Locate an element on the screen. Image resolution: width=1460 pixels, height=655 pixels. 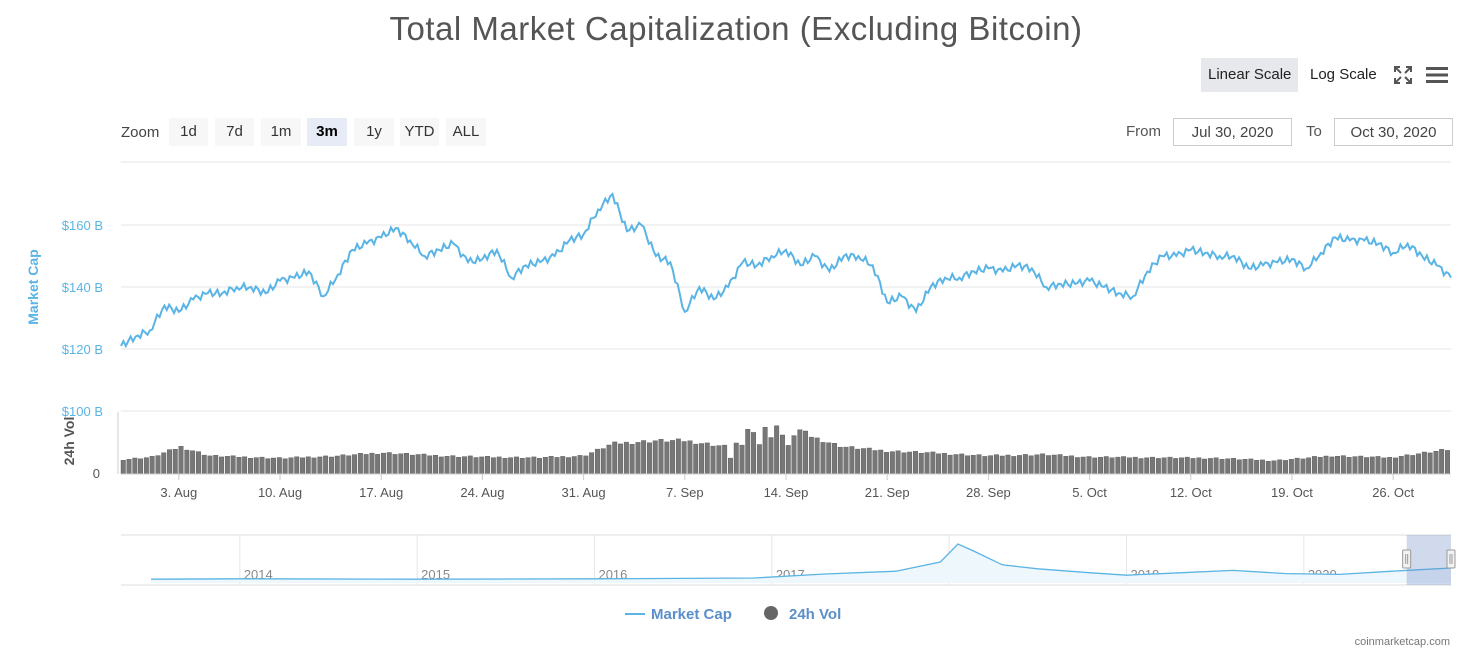
x-tick-label: 28. Sep is located at coordinates (988, 492).